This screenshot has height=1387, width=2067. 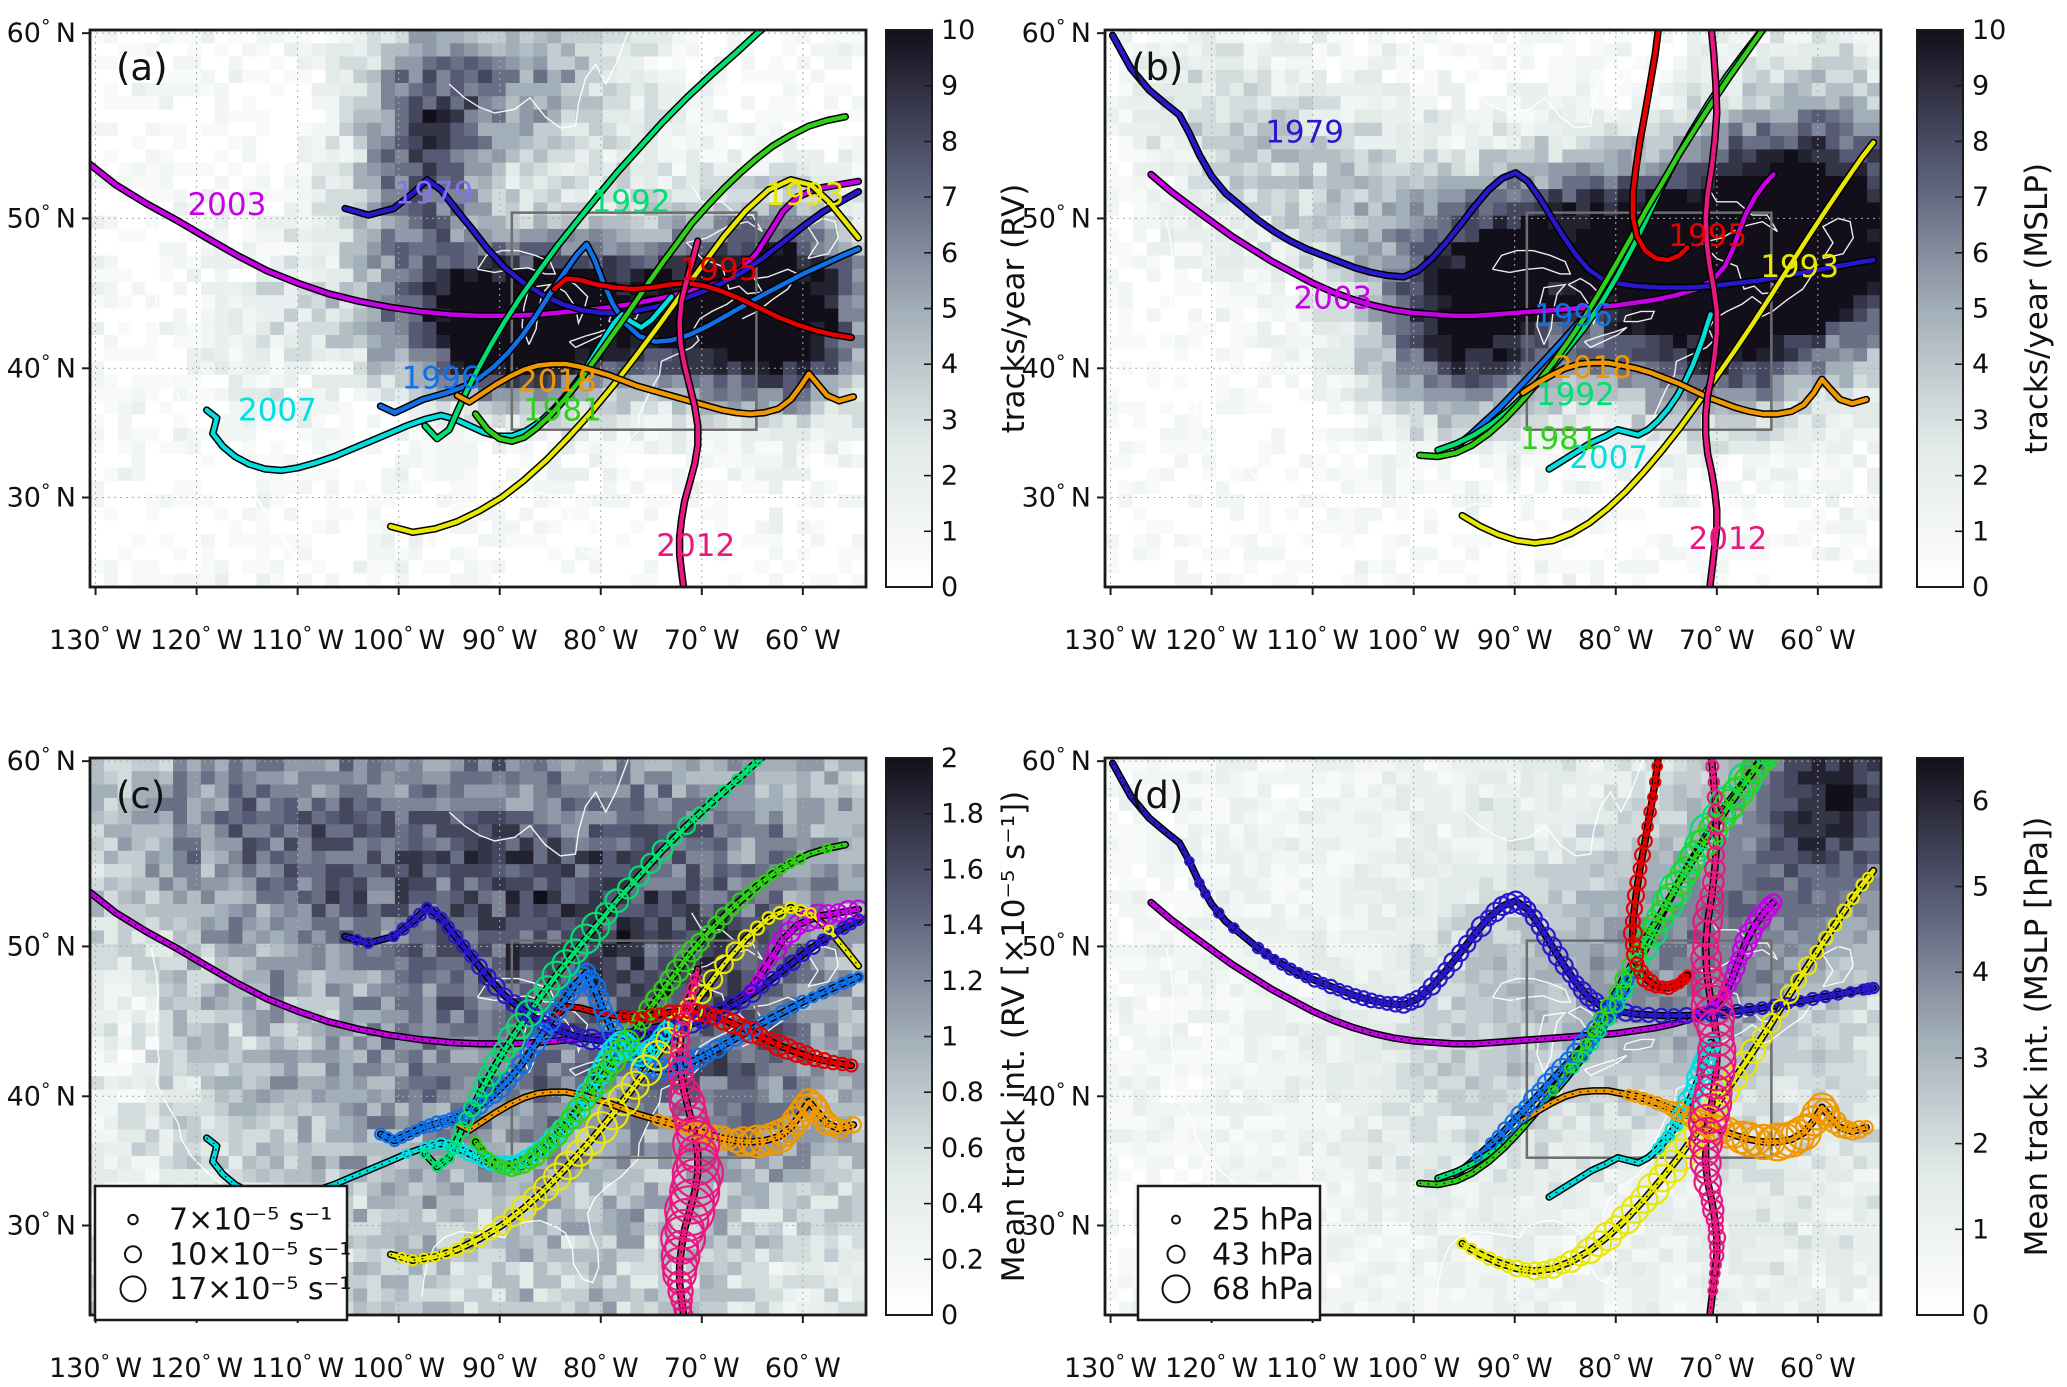 I want to click on colorbar-a: 0 1 2 3 4 5 6 7 8 9 10 tracks/year (RV), so click(x=958, y=309).